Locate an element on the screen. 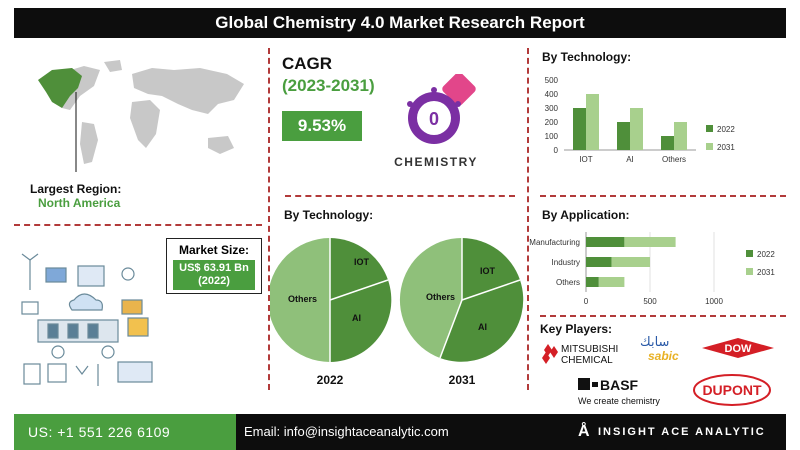 The width and height of the screenshot is (800, 450). app-bar-Others-2022 is located at coordinates (592, 282).